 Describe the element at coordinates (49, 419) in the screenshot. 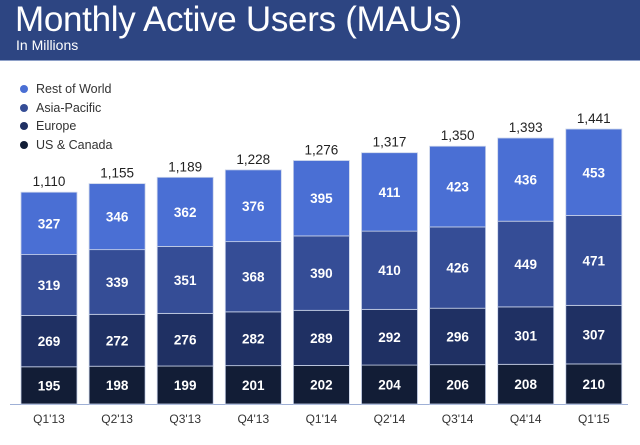

I see `x-tick-label: Q1'13` at that location.